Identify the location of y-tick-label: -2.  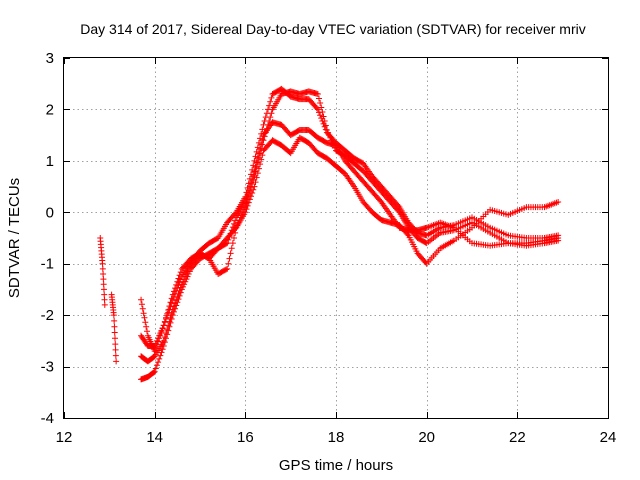
(47, 315).